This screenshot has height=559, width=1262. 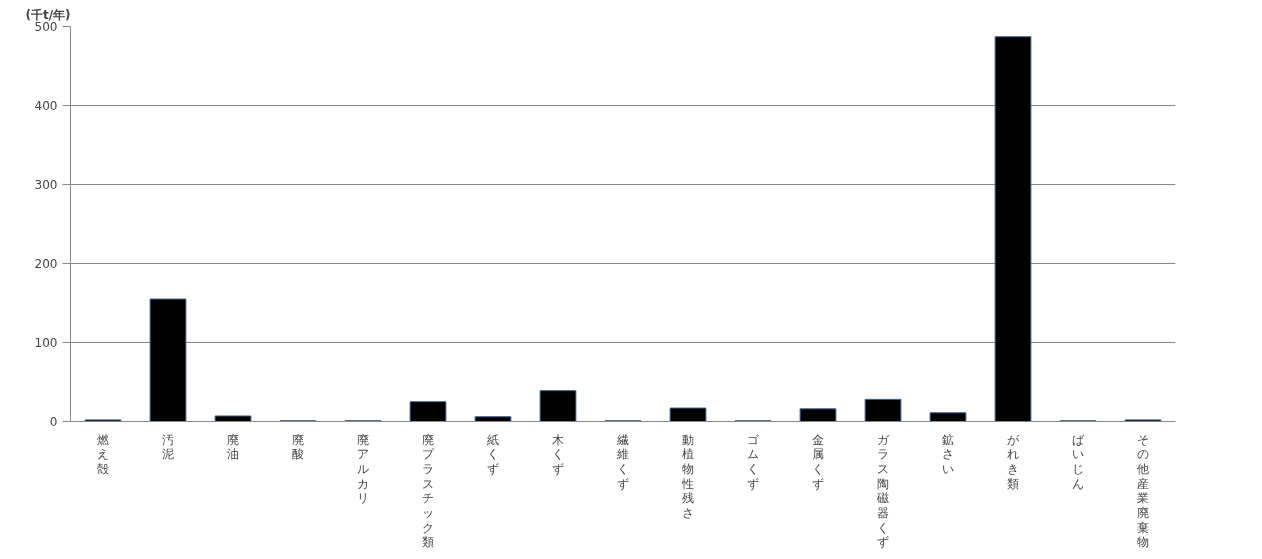 What do you see at coordinates (46, 264) in the screenshot?
I see `y-tick-label: 200` at bounding box center [46, 264].